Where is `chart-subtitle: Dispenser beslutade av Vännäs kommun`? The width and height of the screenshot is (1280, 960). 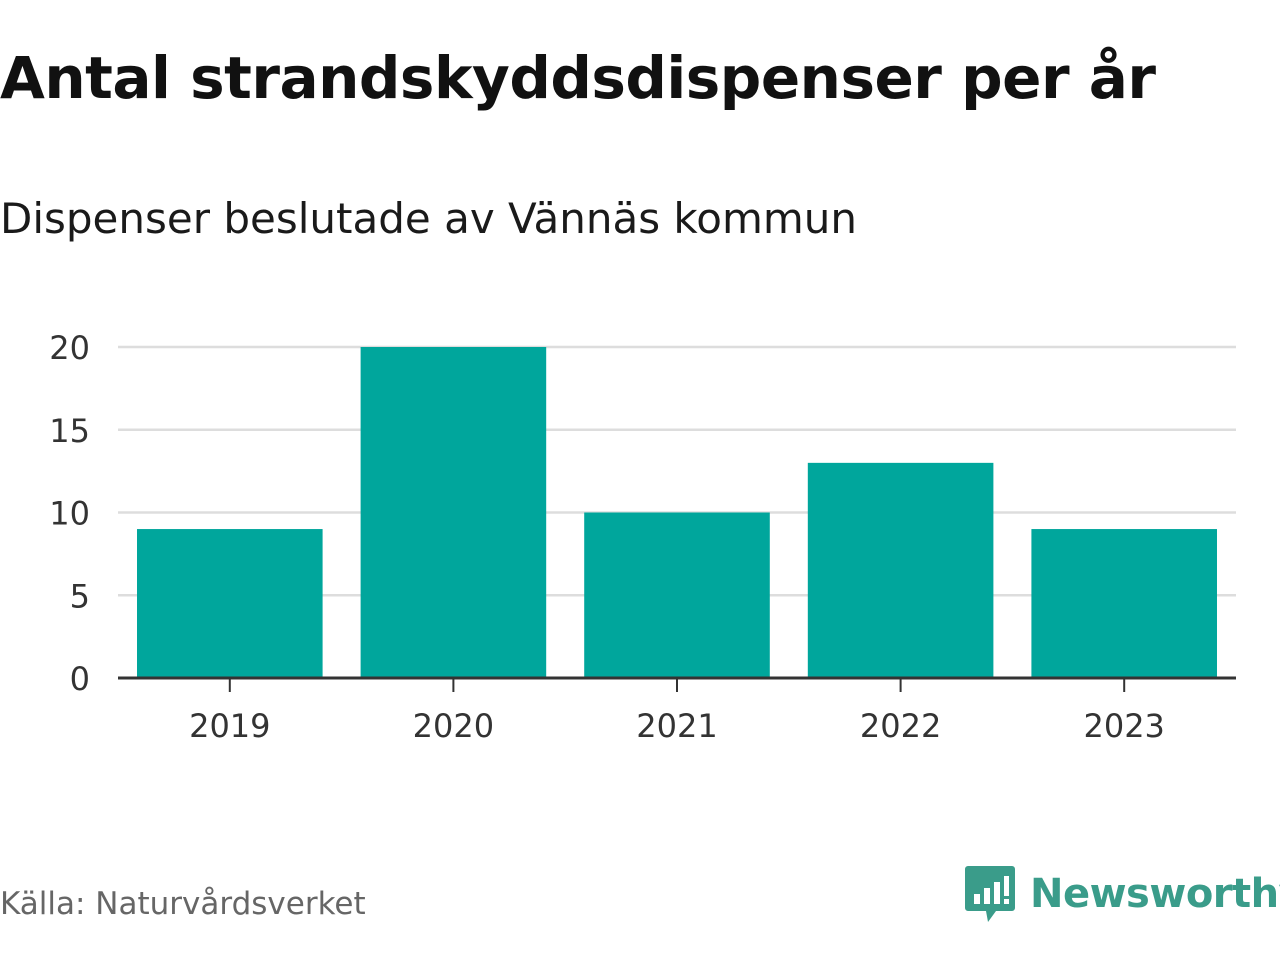
chart-subtitle: Dispenser beslutade av Vännäs kommun is located at coordinates (429, 218).